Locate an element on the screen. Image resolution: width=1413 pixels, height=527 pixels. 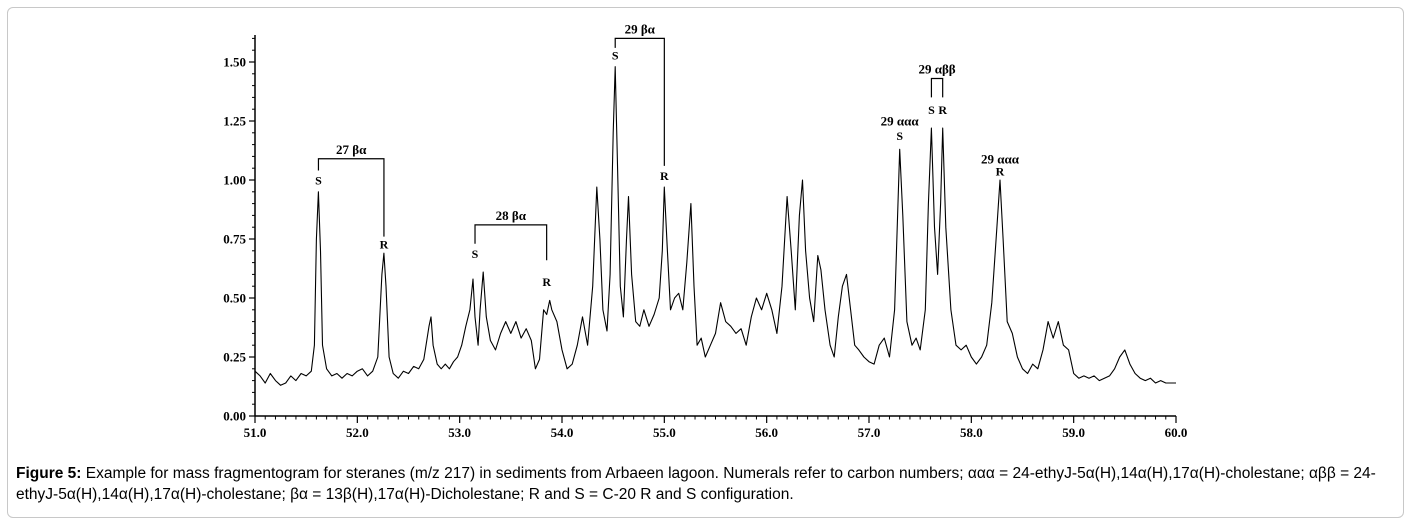
x-tick-label: 53.0 is located at coordinates (459, 432).